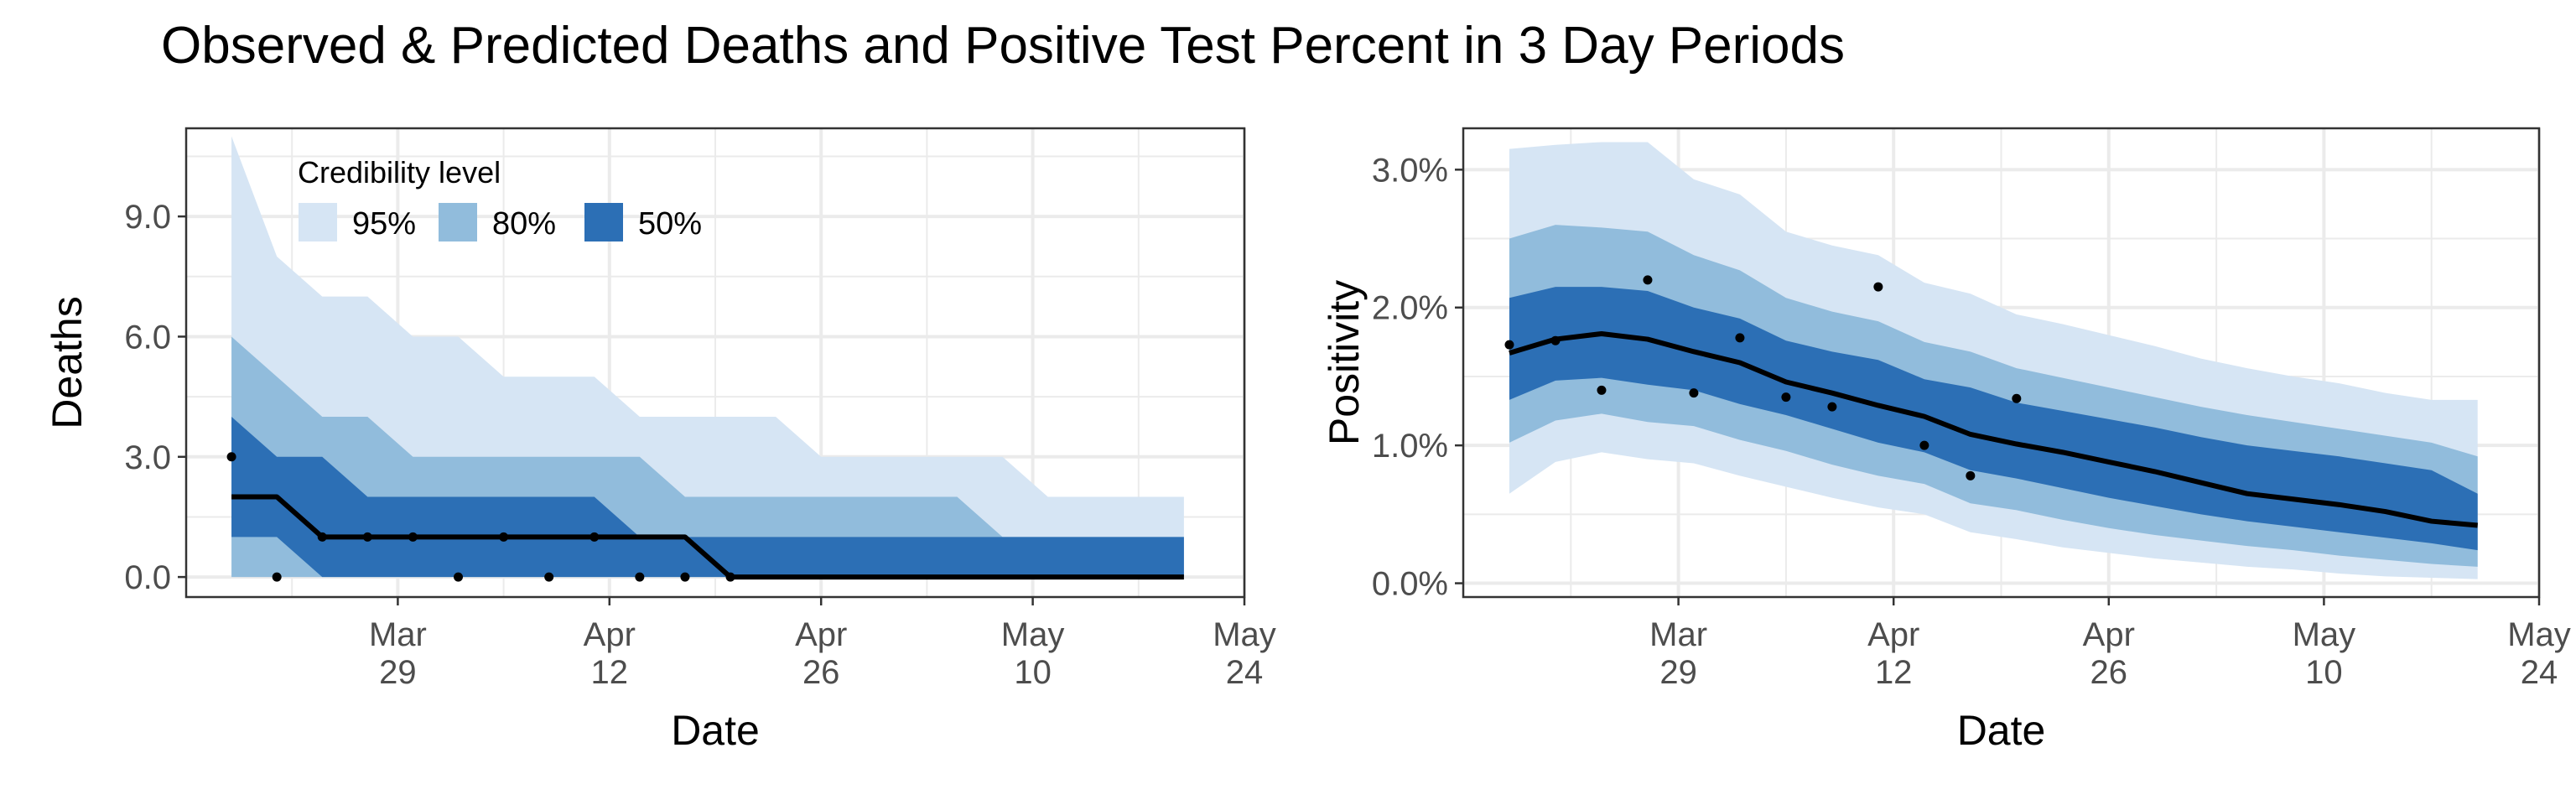 This screenshot has width=2576, height=805. Describe the element at coordinates (147, 577) in the screenshot. I see `y-tick-label: 0.0` at that location.